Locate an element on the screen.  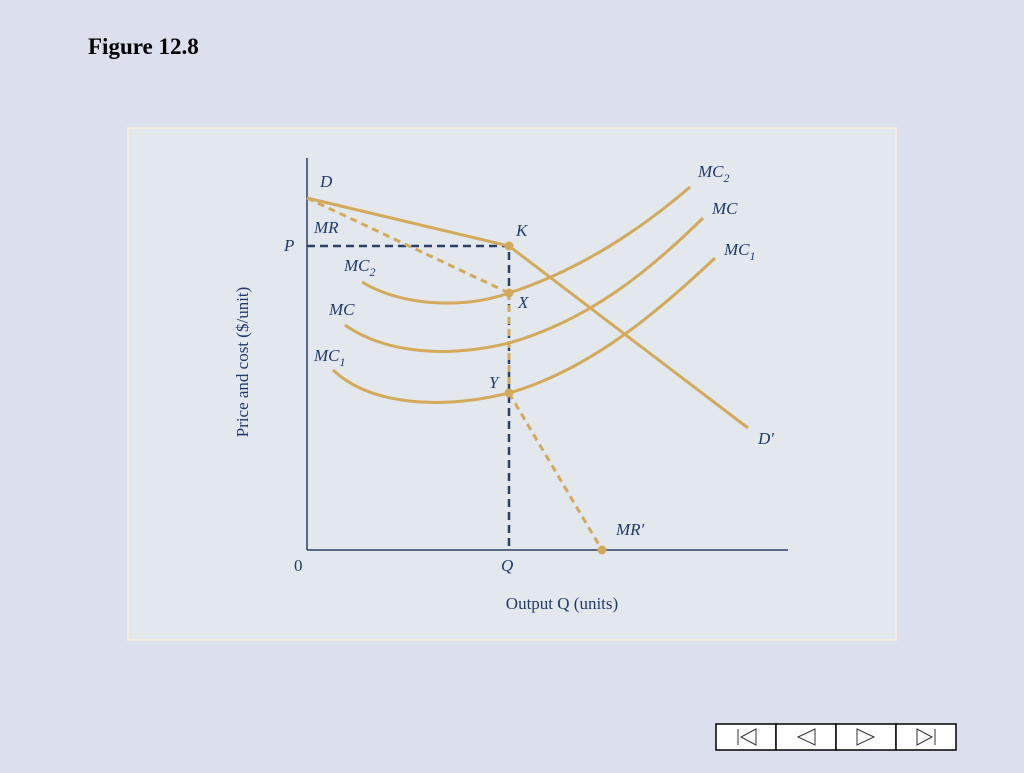
y-axis-label: Price and cost ($/unit) is located at coordinates (242, 362).